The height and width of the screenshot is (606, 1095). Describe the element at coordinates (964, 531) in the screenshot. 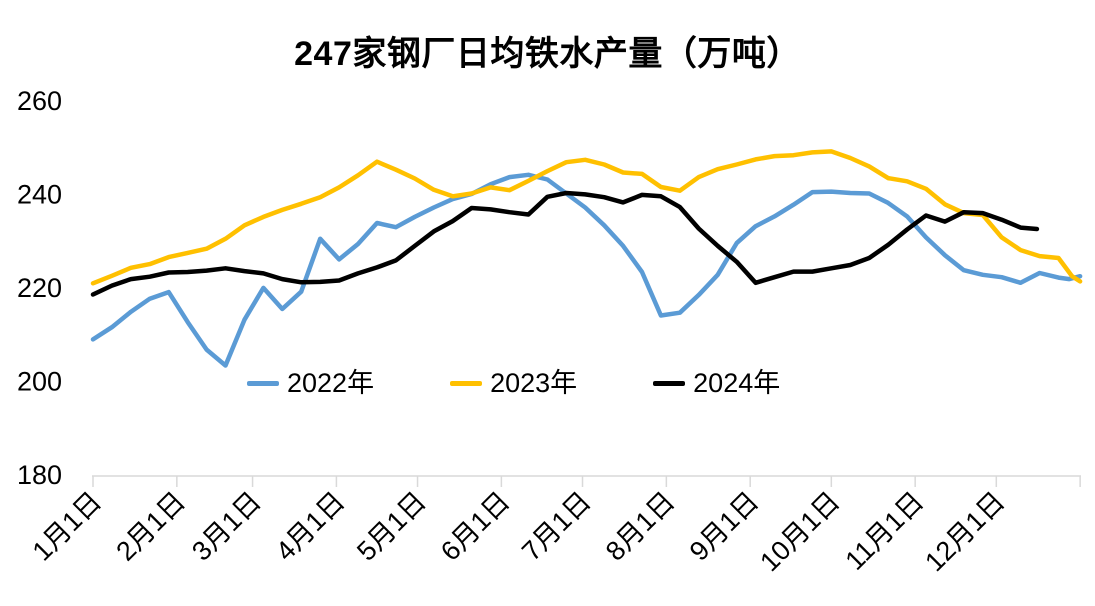

I see `x-tick-label: 12月1日` at that location.